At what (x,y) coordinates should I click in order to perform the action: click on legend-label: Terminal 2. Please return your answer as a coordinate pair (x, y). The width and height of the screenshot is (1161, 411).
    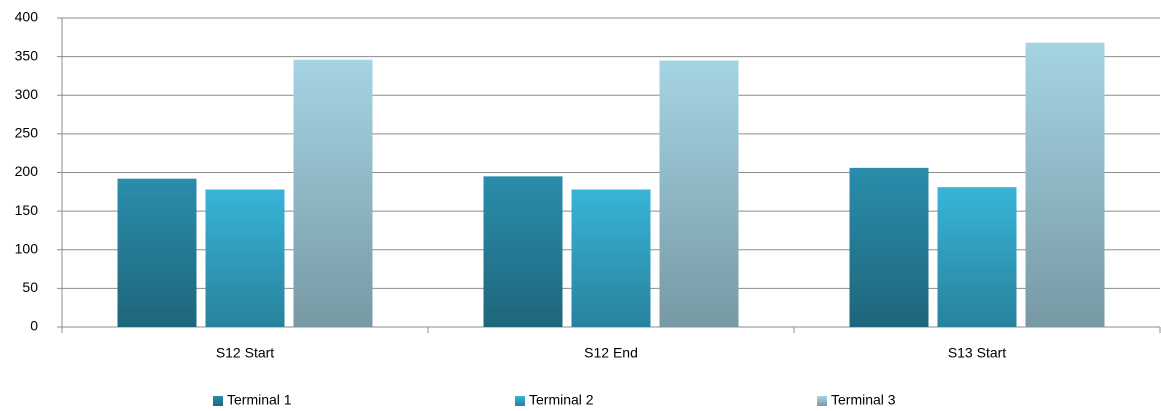
    Looking at the image, I should click on (561, 400).